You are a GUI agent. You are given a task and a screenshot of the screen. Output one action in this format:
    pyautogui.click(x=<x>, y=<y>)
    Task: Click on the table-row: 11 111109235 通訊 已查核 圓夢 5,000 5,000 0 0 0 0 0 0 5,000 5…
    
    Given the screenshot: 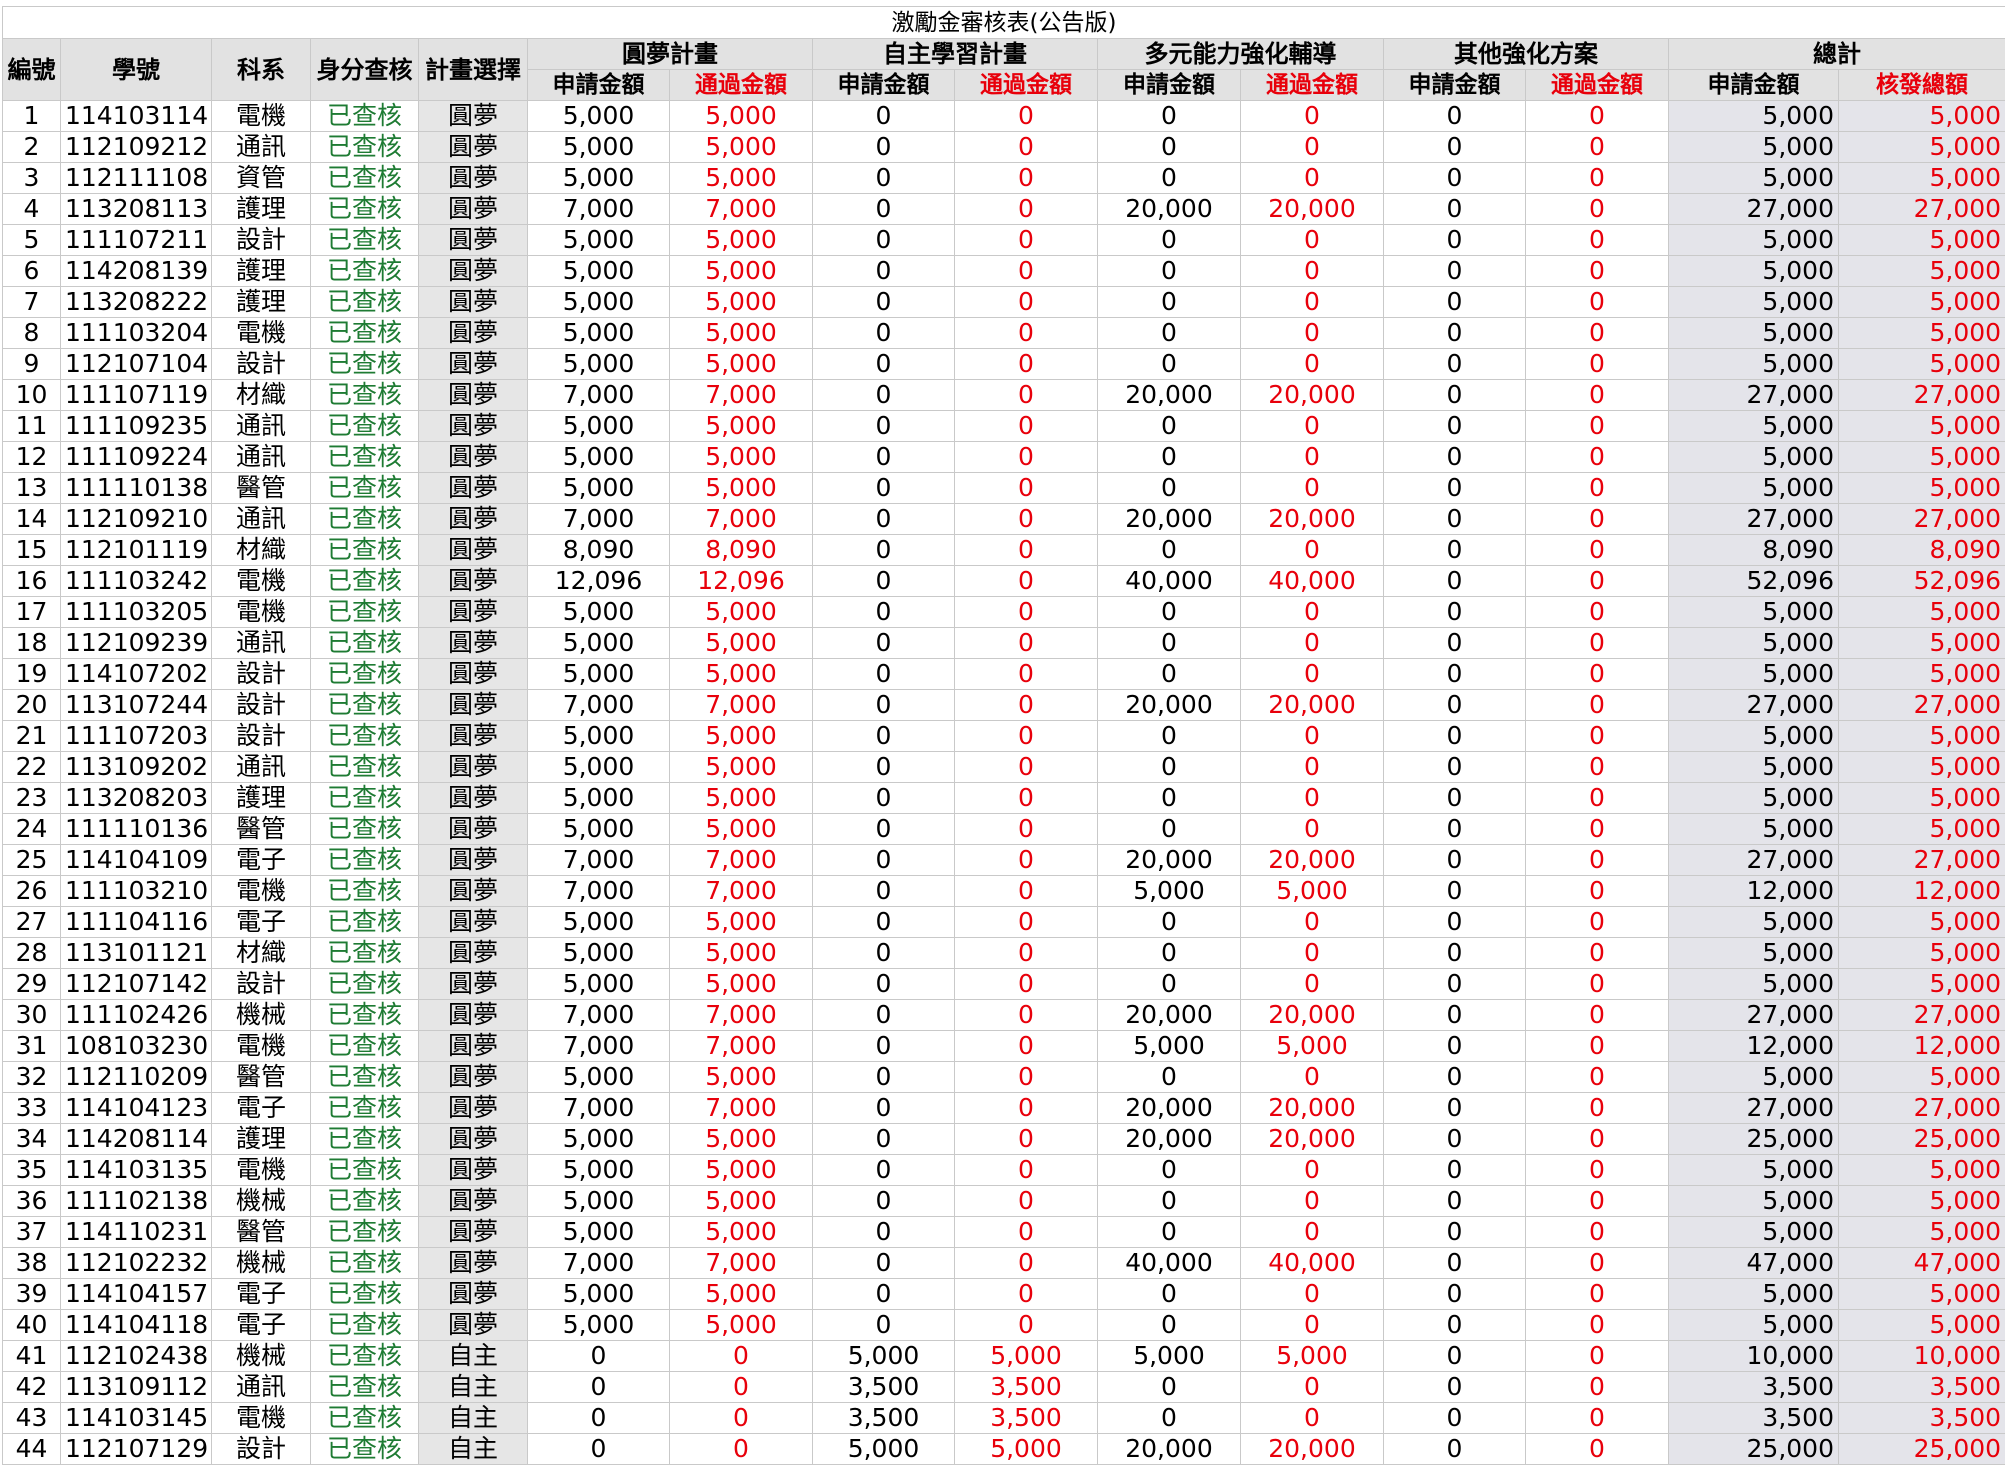 What is the action you would take?
    pyautogui.click(x=1003, y=426)
    